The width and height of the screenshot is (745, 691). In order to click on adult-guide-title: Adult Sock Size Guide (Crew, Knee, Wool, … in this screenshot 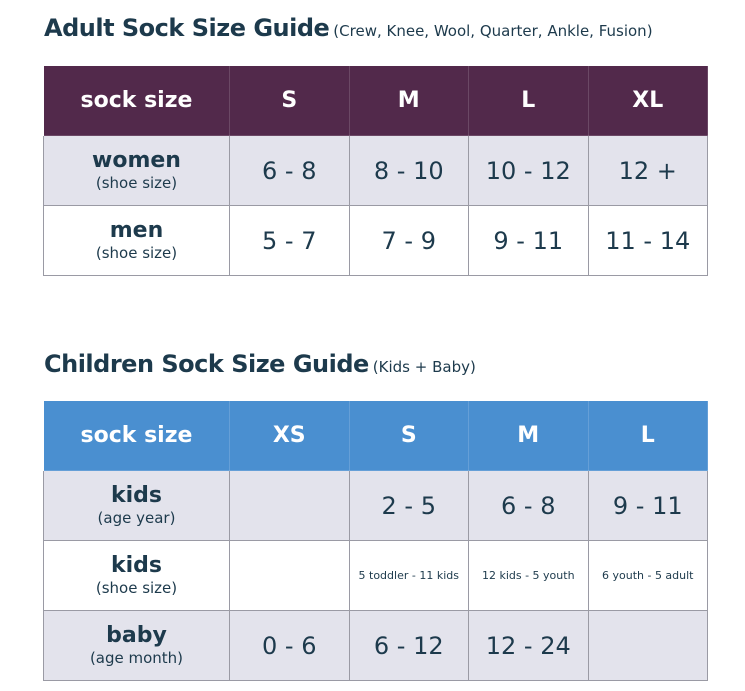, I will do `click(348, 28)`.